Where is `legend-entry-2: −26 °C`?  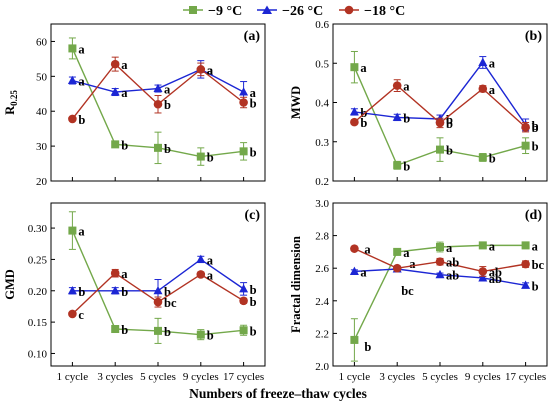
legend-entry-2: −26 °C is located at coordinates (290, 11).